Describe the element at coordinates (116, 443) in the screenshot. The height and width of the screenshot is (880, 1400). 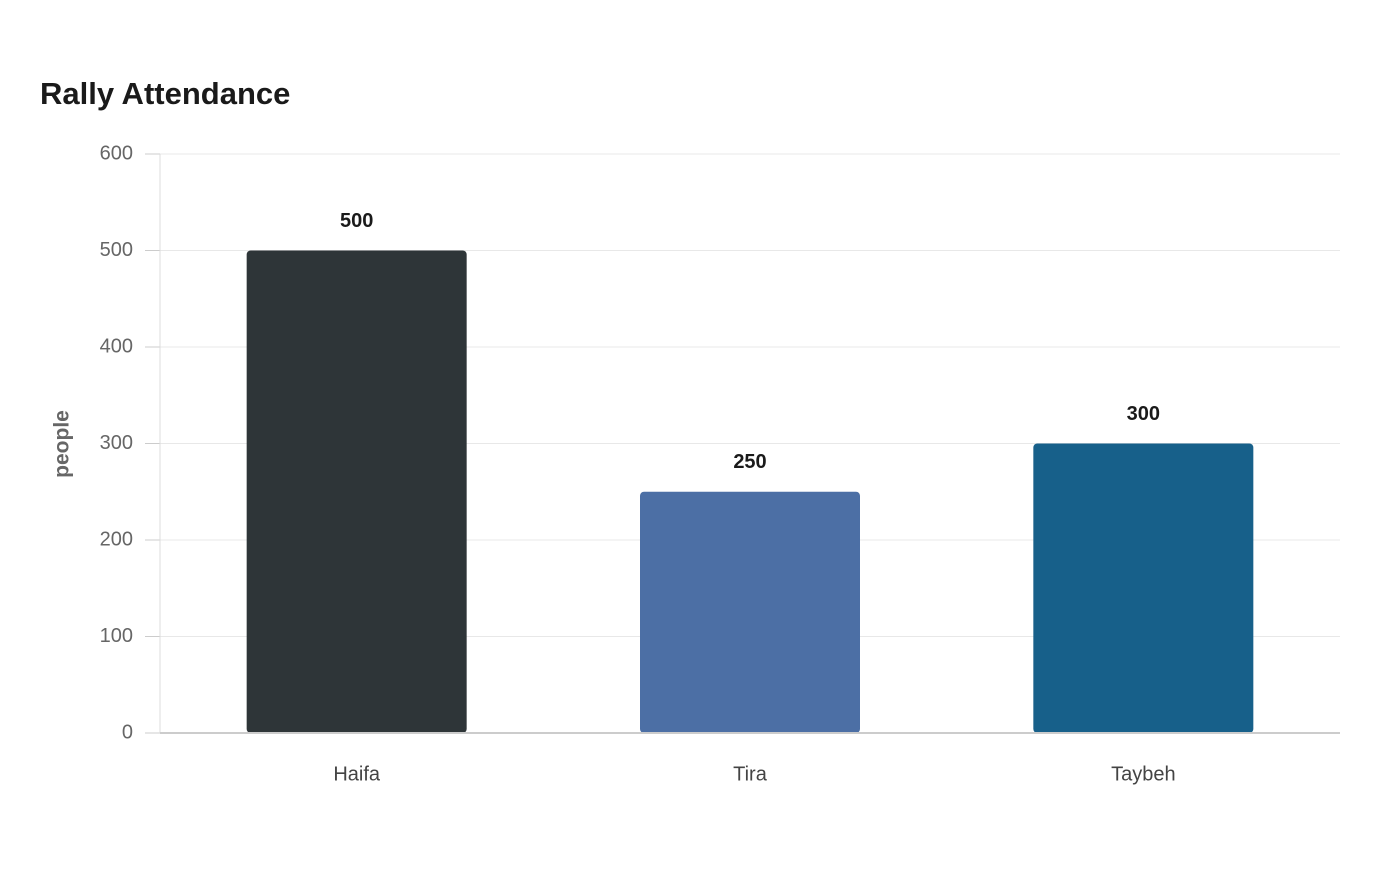
I see `y-tick-label: 300` at that location.